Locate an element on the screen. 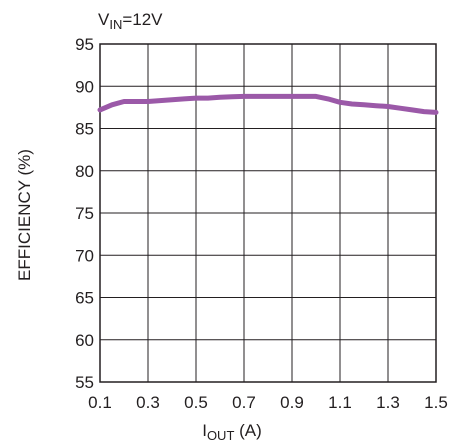 The image size is (451, 441). y-tick-label: 75 is located at coordinates (84, 213).